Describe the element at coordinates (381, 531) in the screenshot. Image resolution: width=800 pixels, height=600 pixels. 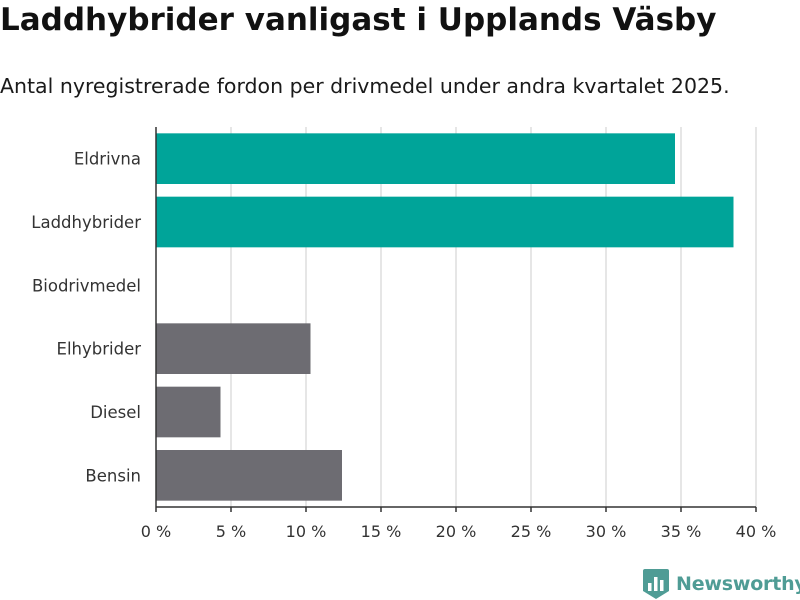
I see `x-tick-label: 15 %` at that location.